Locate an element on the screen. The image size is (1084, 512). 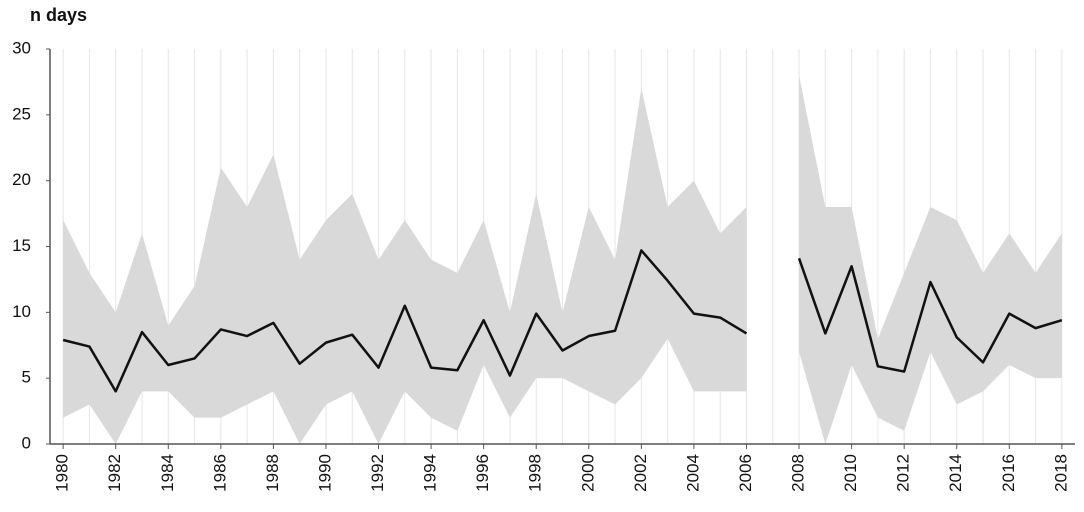
y-tick-label: 15 is located at coordinates (21, 245).